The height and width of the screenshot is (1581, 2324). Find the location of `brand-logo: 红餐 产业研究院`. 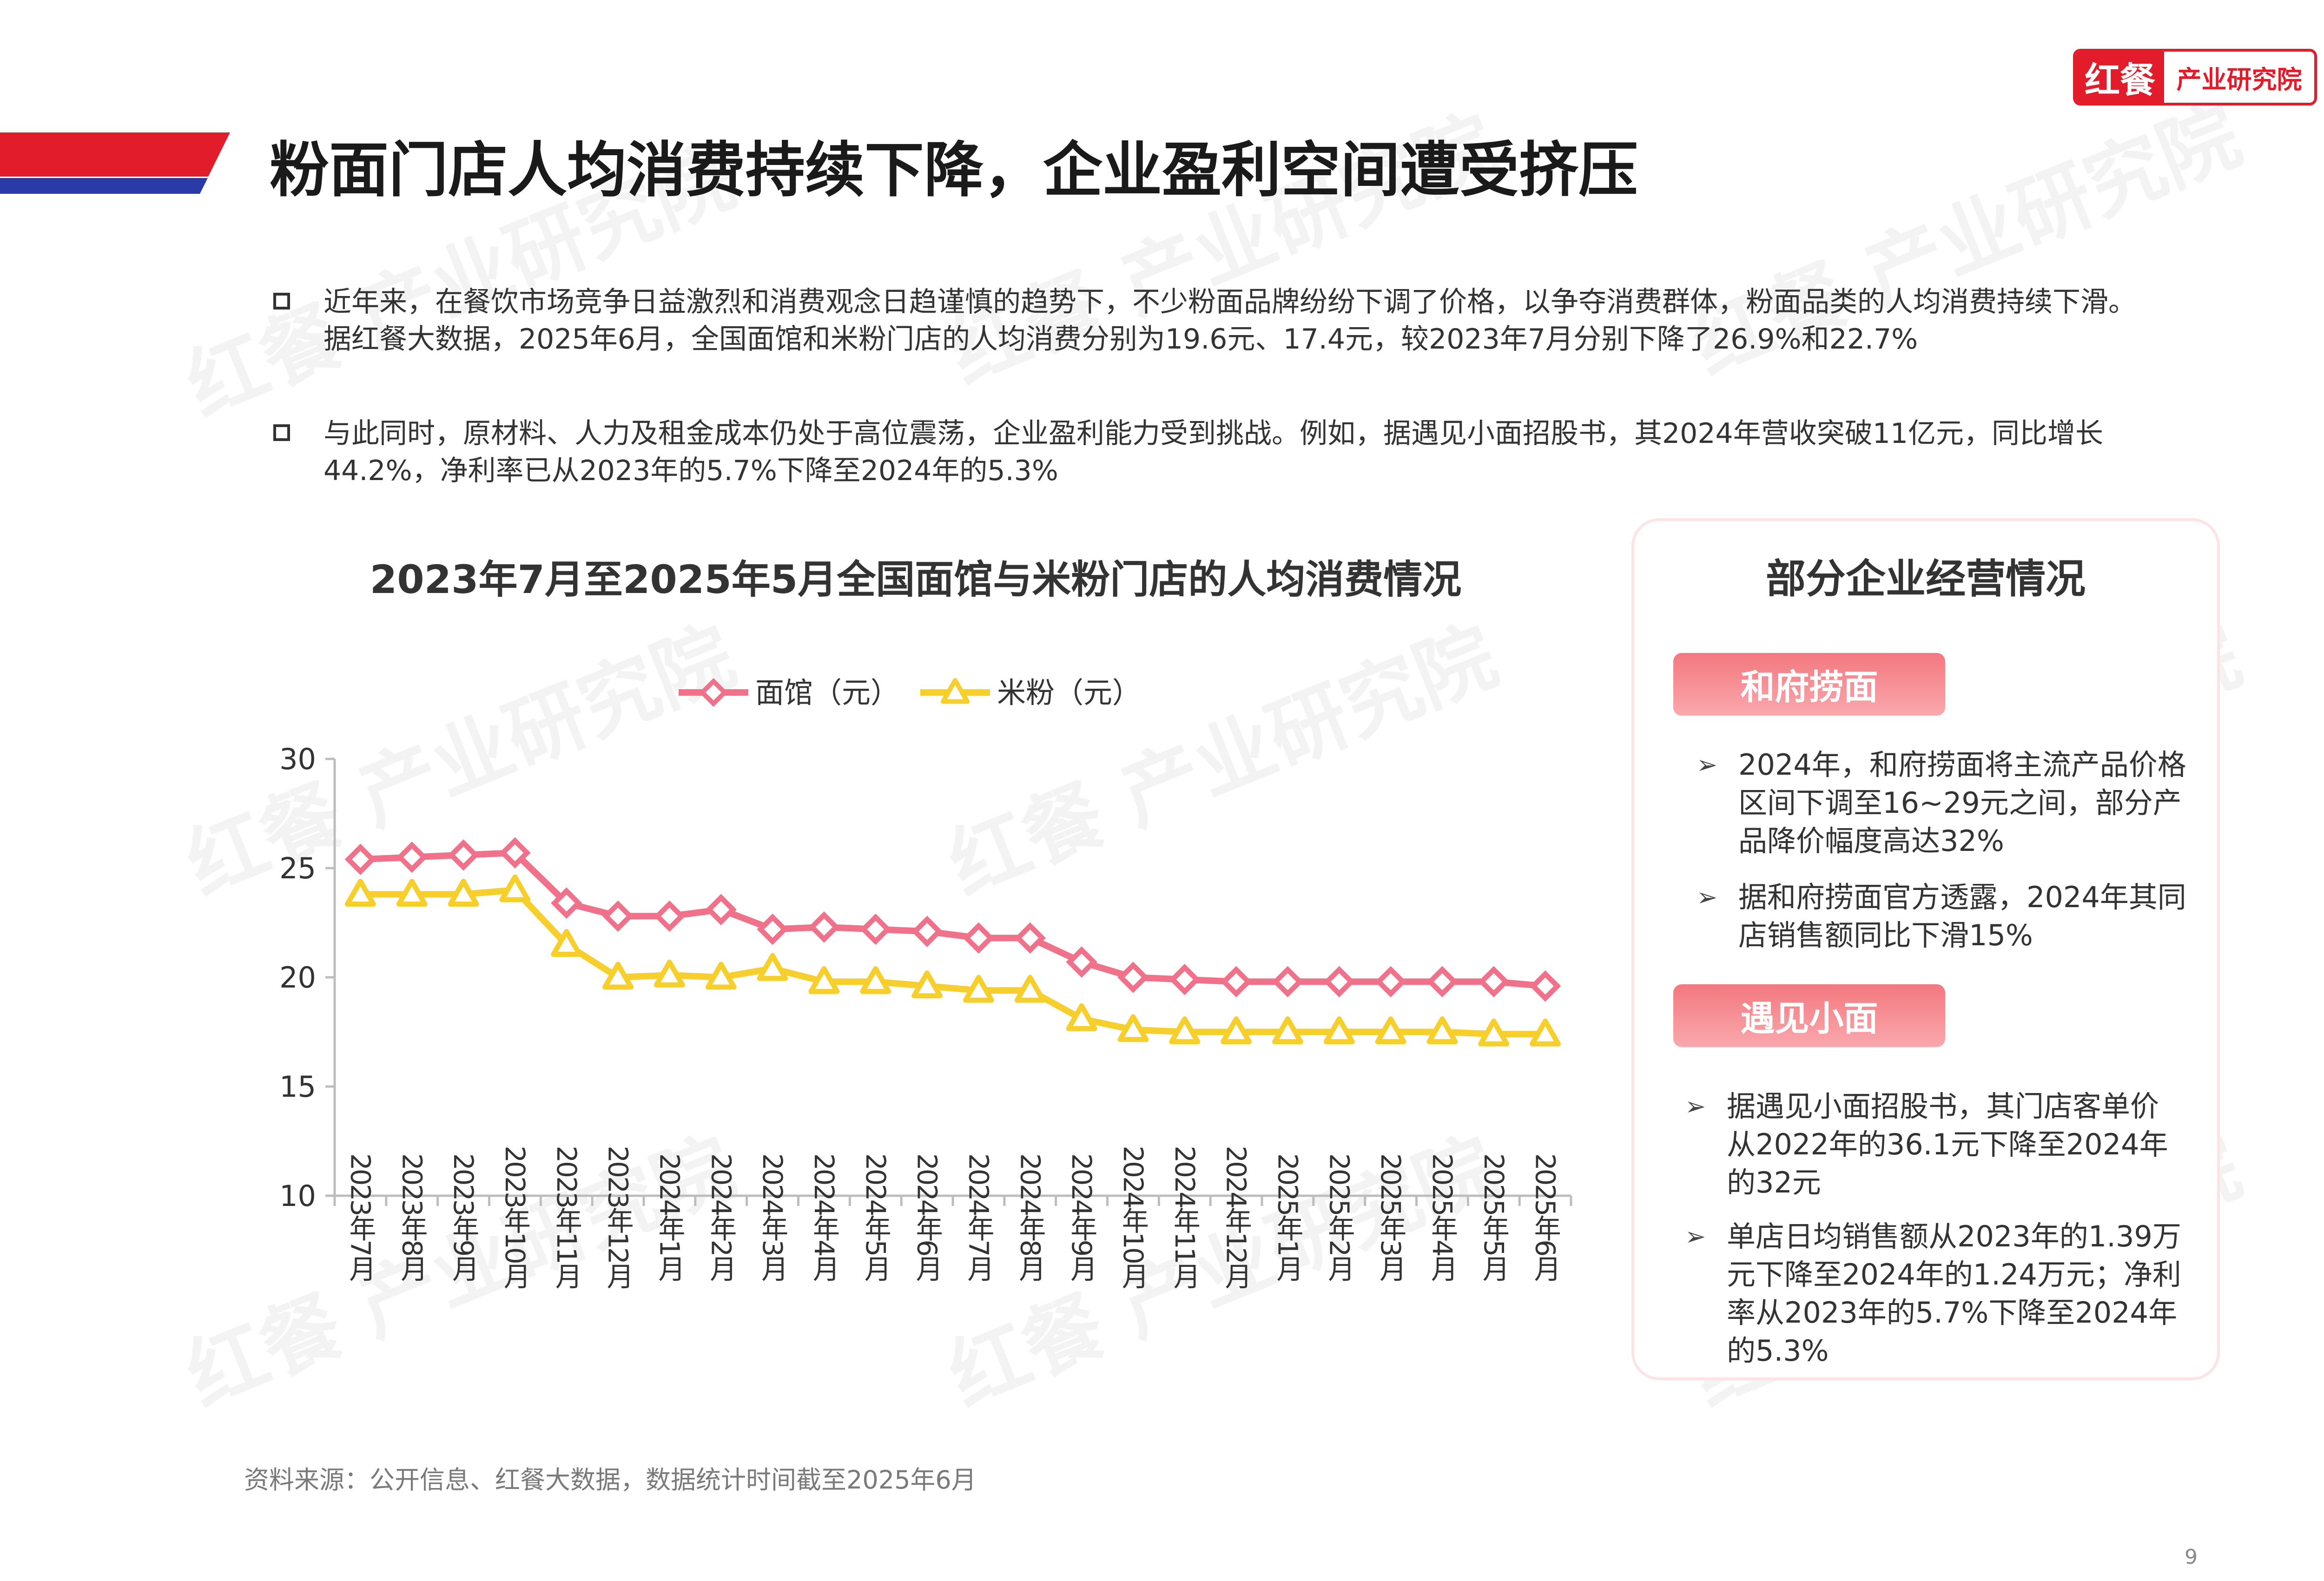

brand-logo: 红餐 产业研究院 is located at coordinates (2195, 77).